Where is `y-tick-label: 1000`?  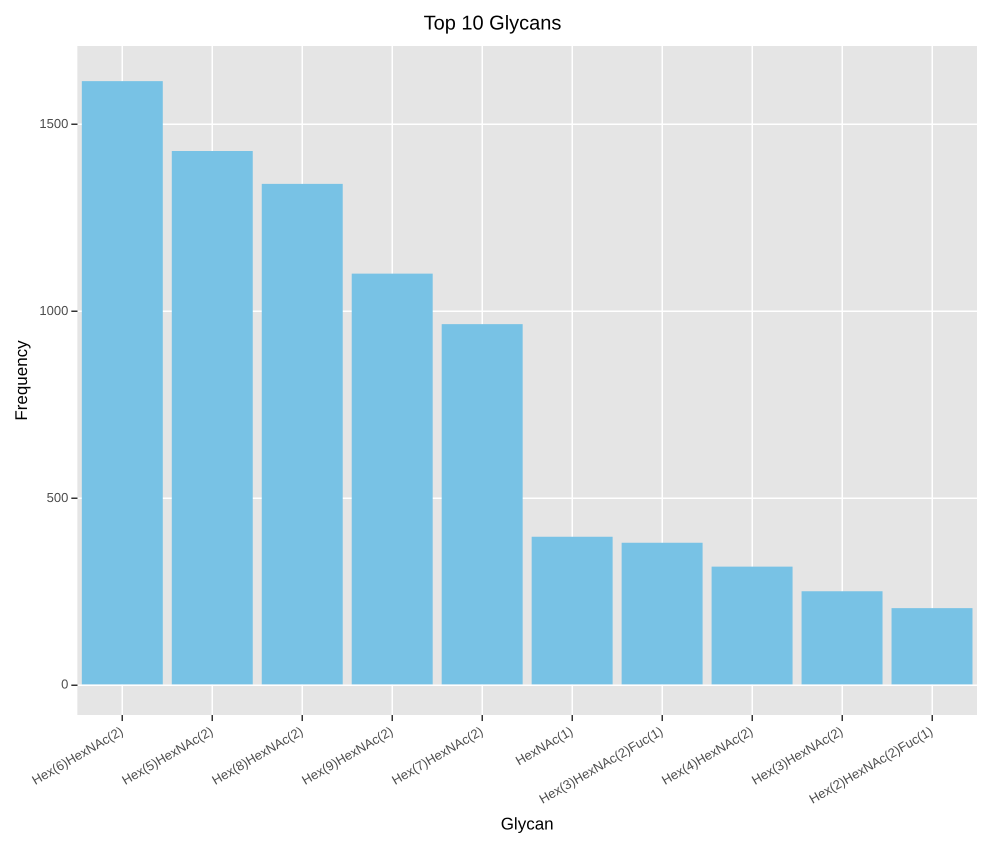
y-tick-label: 1000 is located at coordinates (53, 310).